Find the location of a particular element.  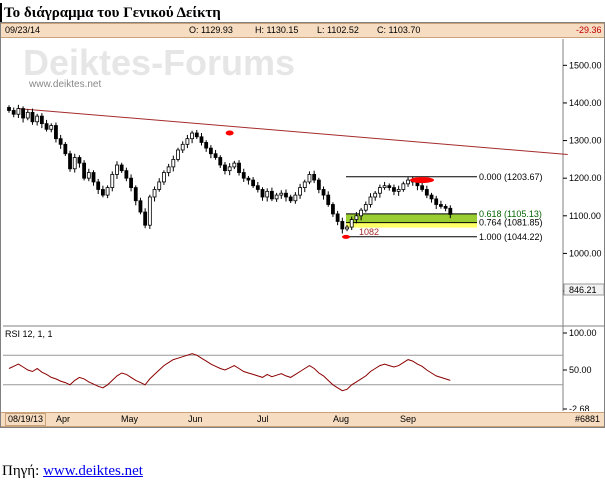

fib-level-label: 0.618 (1105.13) is located at coordinates (510, 214).